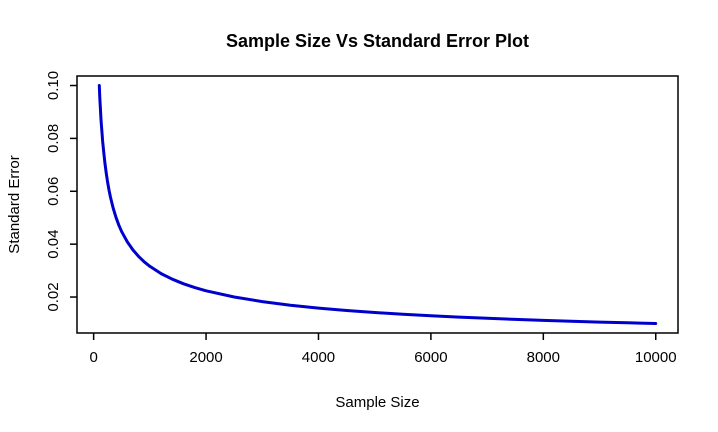 This screenshot has height=432, width=718. I want to click on x-tick-label: 8000, so click(543, 357).